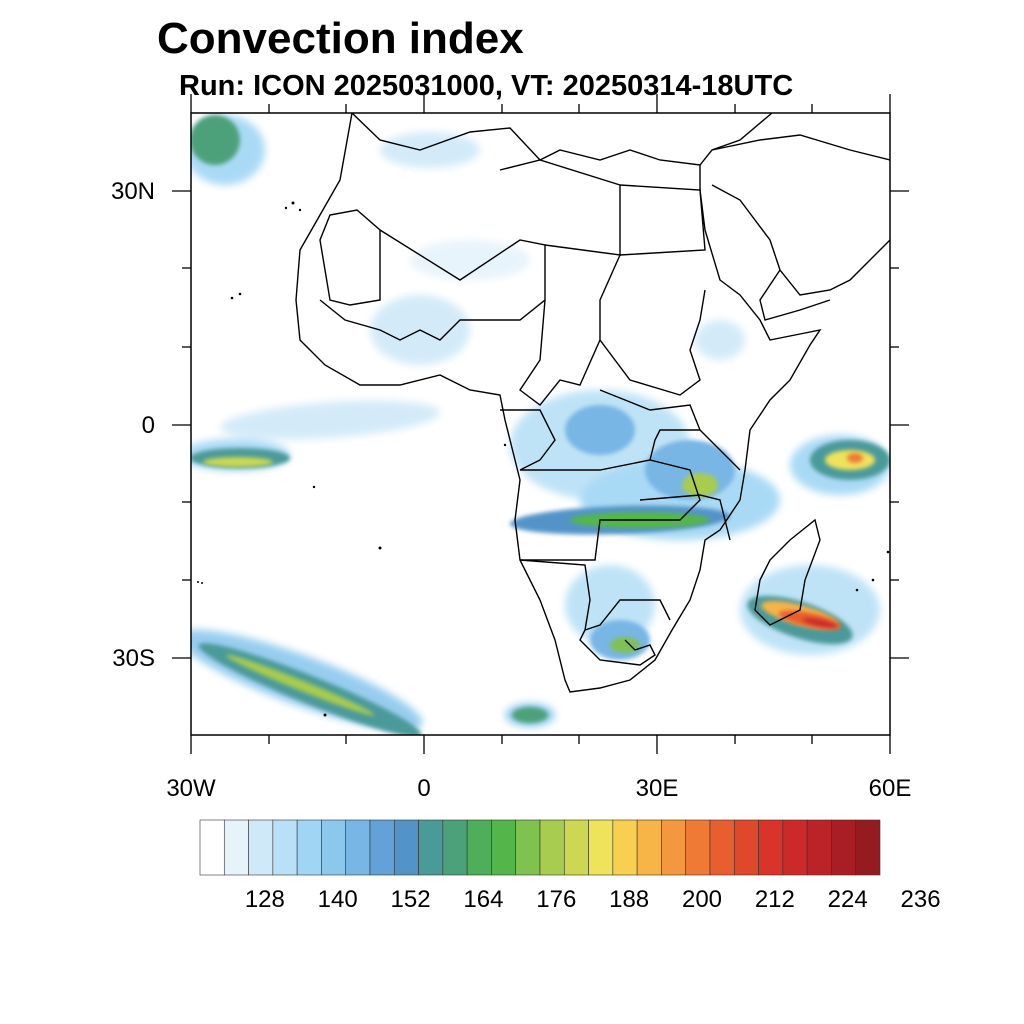 Image resolution: width=1024 pixels, height=1024 pixels. Describe the element at coordinates (629, 899) in the screenshot. I see `colorbar-tick-label: 188` at that location.